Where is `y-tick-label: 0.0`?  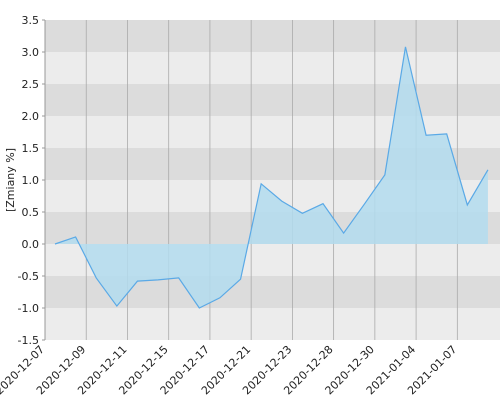
y-tick-label: 0.0 is located at coordinates (31, 244).